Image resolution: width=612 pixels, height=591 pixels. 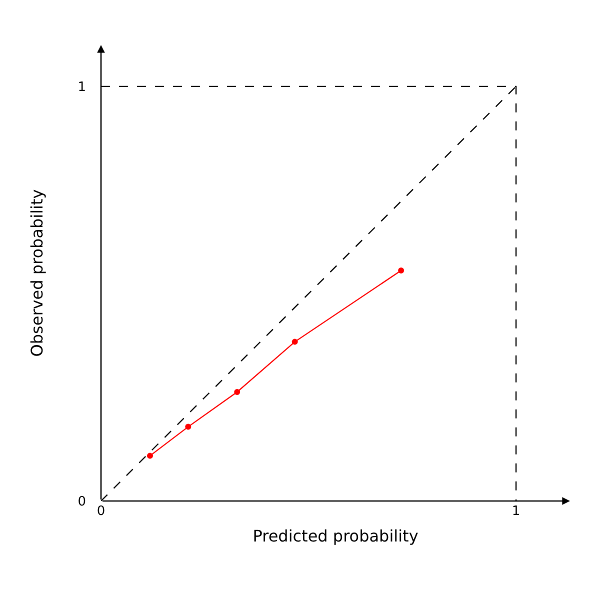 I want to click on x-axis-title: Predicted probability, so click(x=335, y=536).